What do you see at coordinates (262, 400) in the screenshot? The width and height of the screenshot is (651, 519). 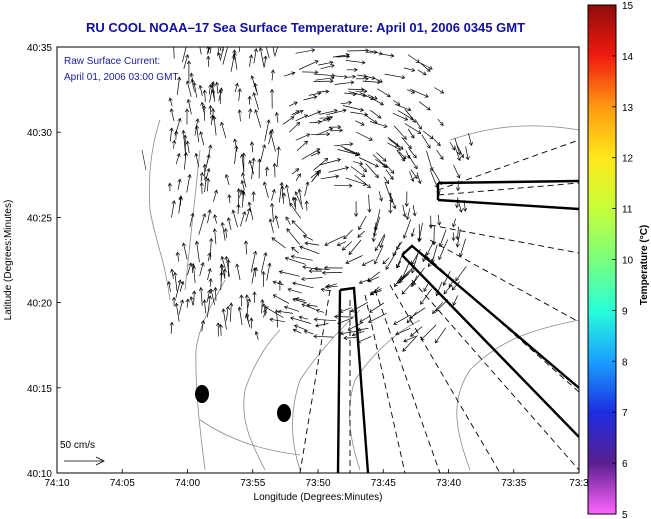 I see `contour-line` at bounding box center [262, 400].